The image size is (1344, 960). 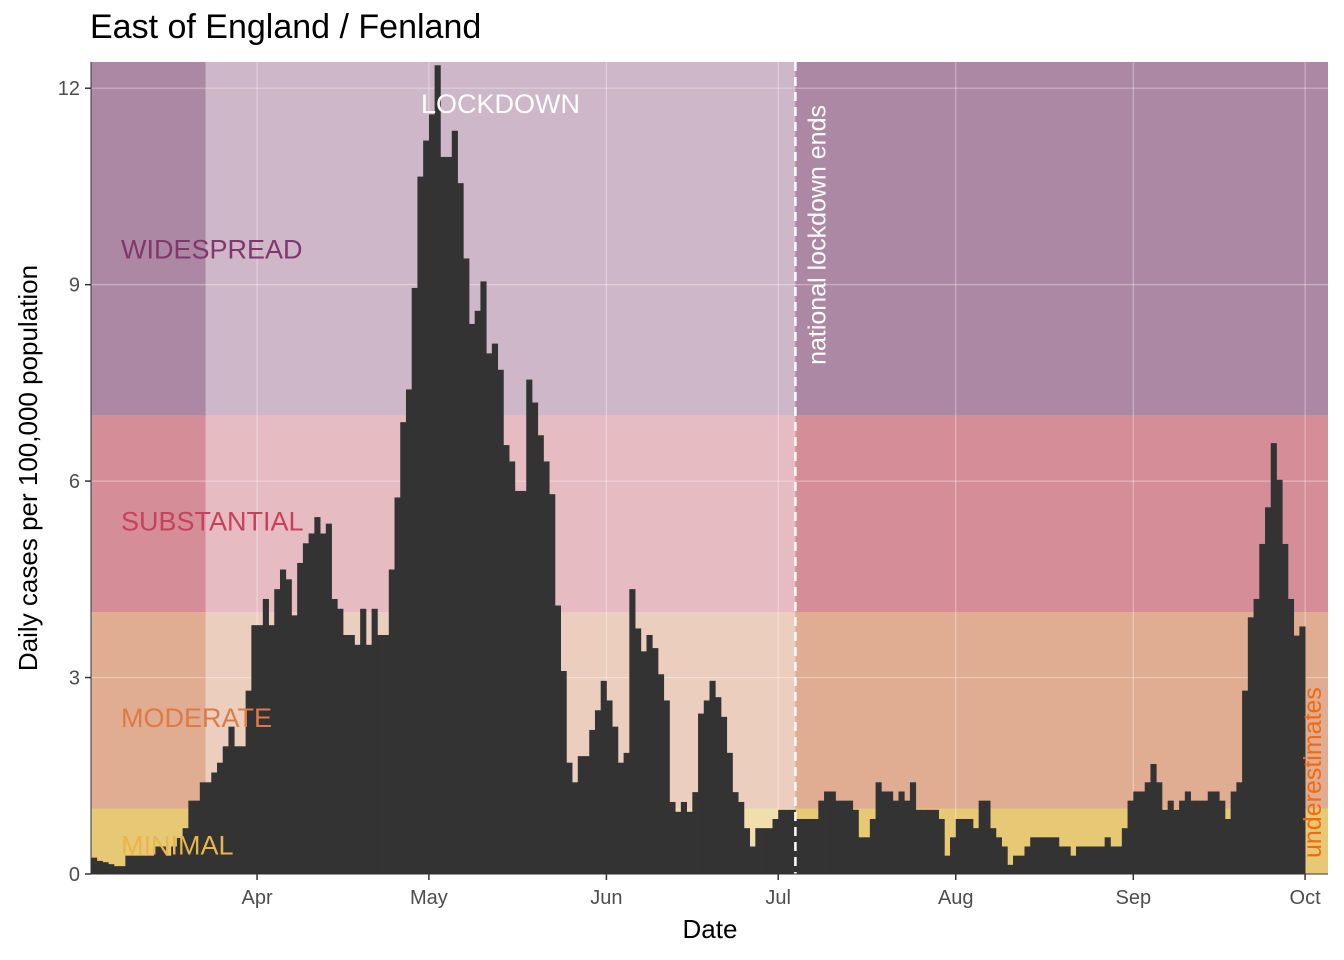 I want to click on y-tick-label: 0, so click(x=74, y=875).